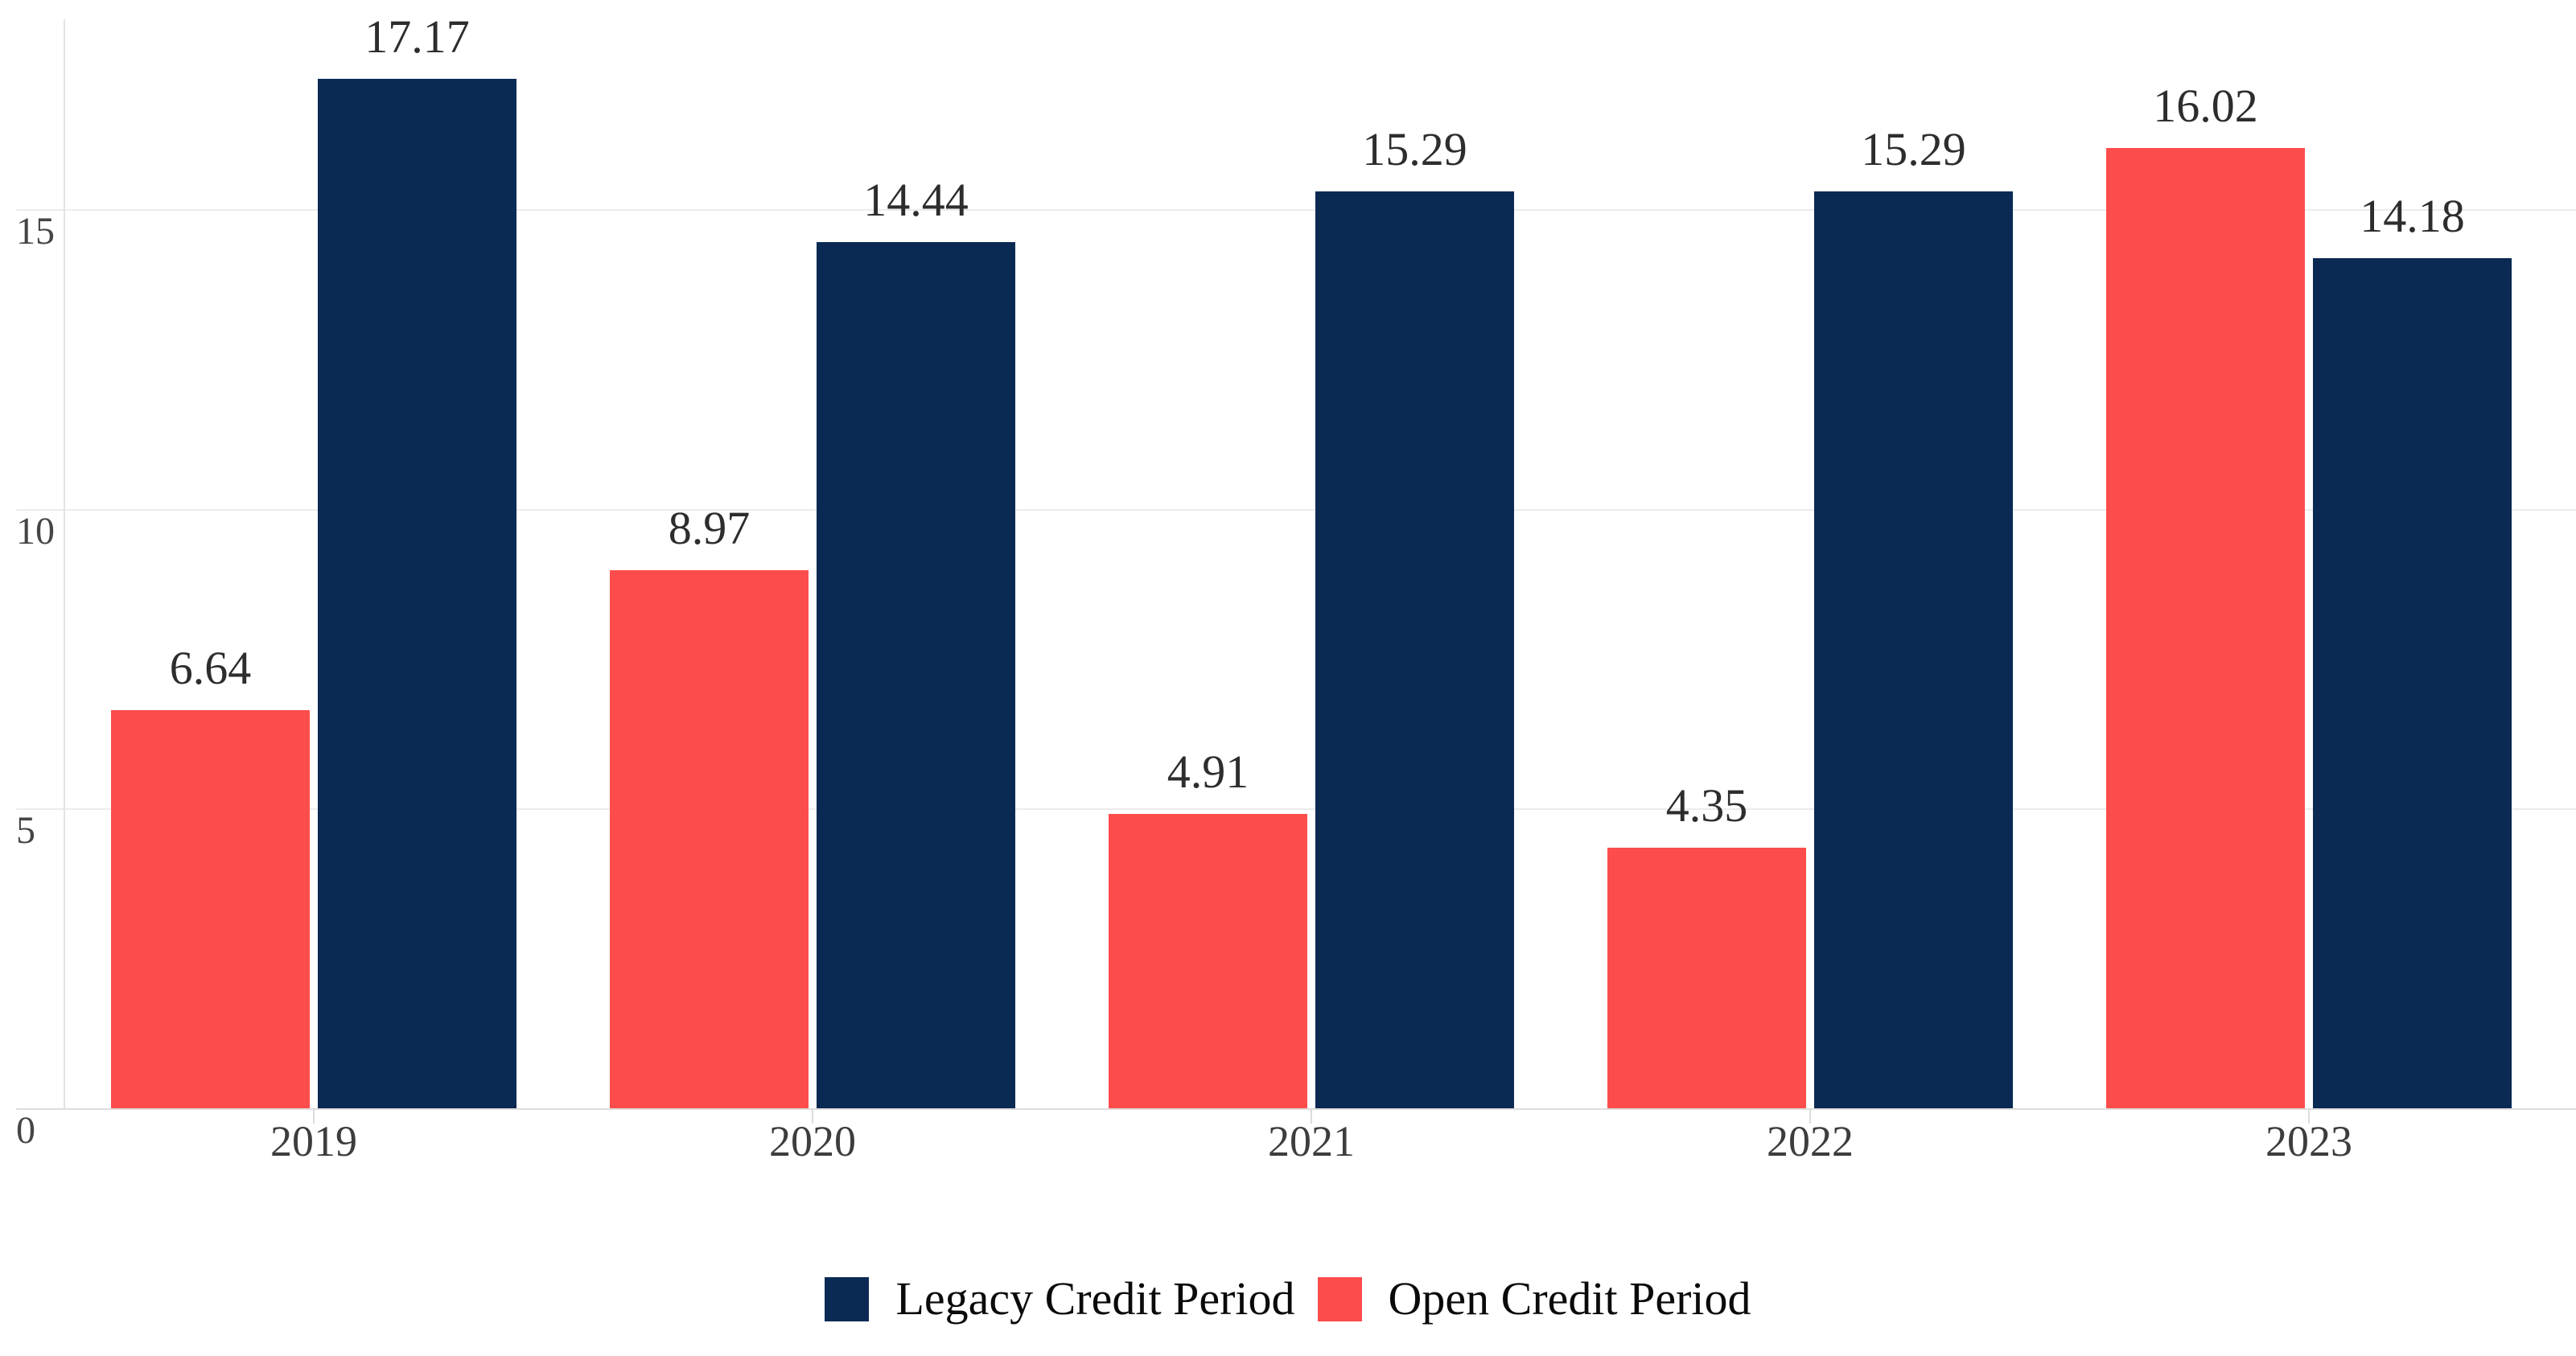 The height and width of the screenshot is (1356, 2576). Describe the element at coordinates (417, 593) in the screenshot. I see `bar-legacy-credit-period-2019` at that location.